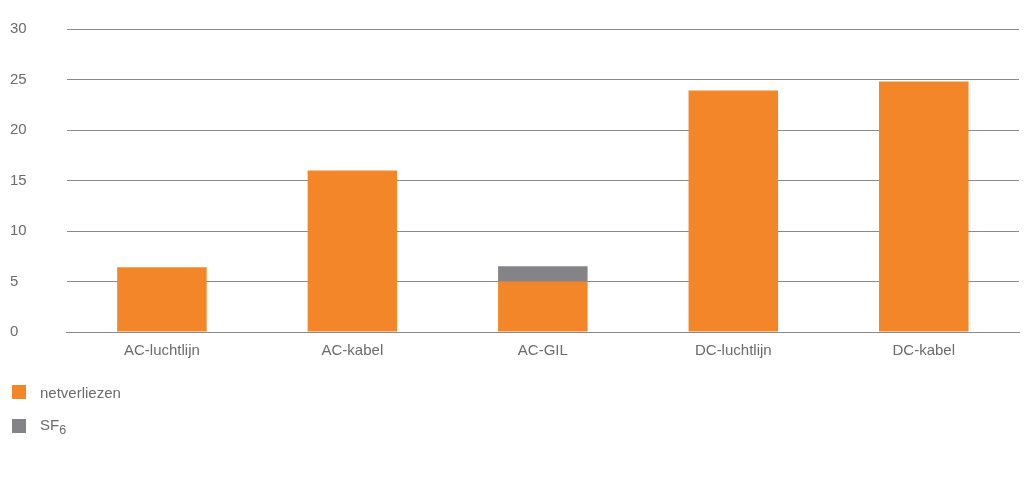 This screenshot has height=488, width=1027. I want to click on legend-label: netverliezen, so click(80, 392).